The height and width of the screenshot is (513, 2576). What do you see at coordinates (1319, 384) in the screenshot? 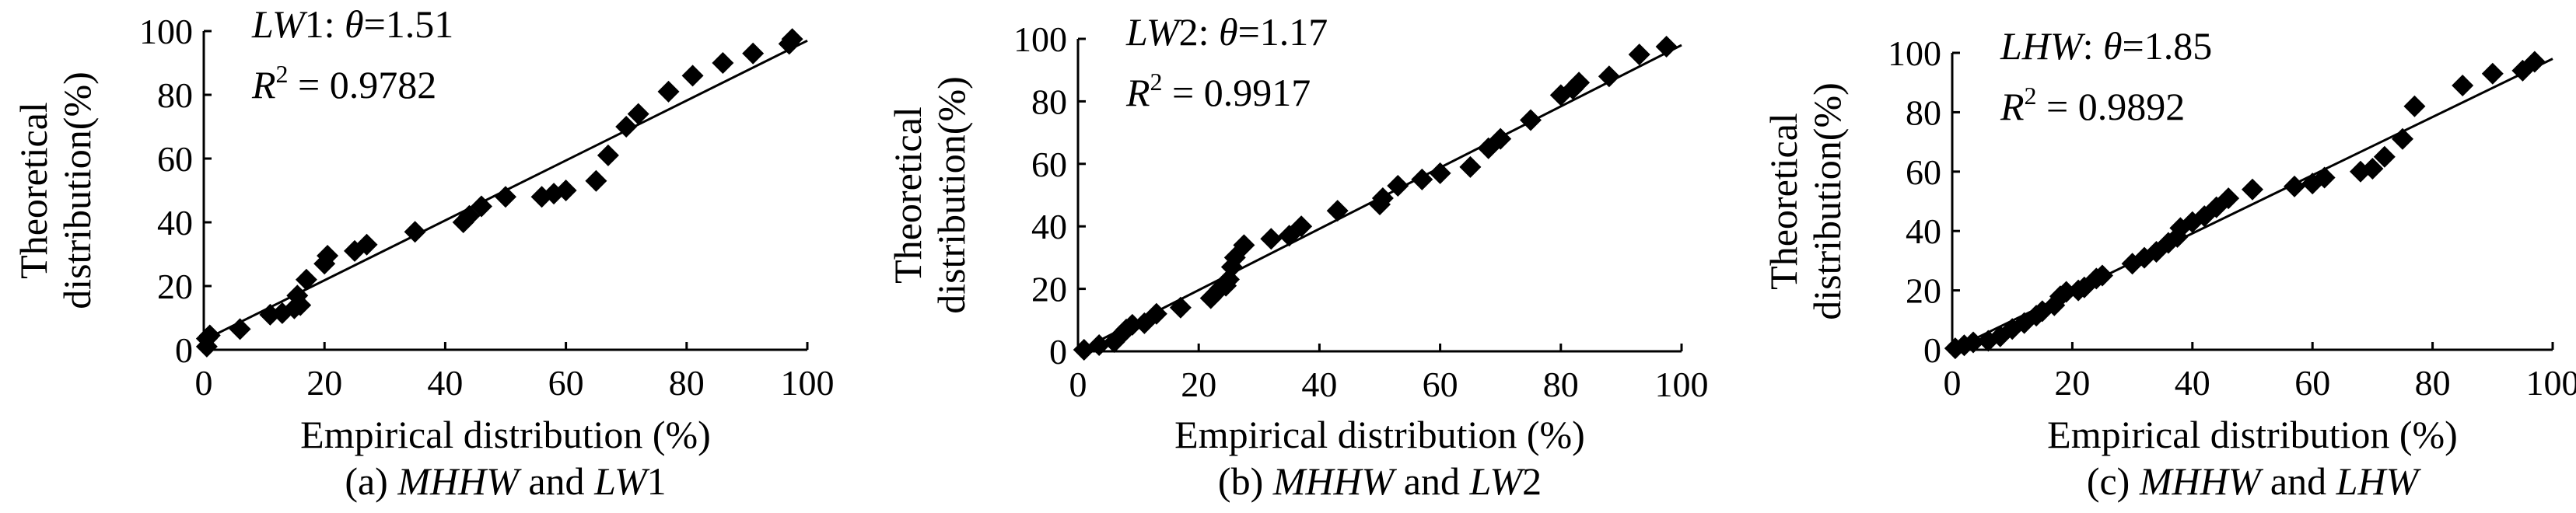
I see `x-tick-label: 40` at bounding box center [1319, 384].